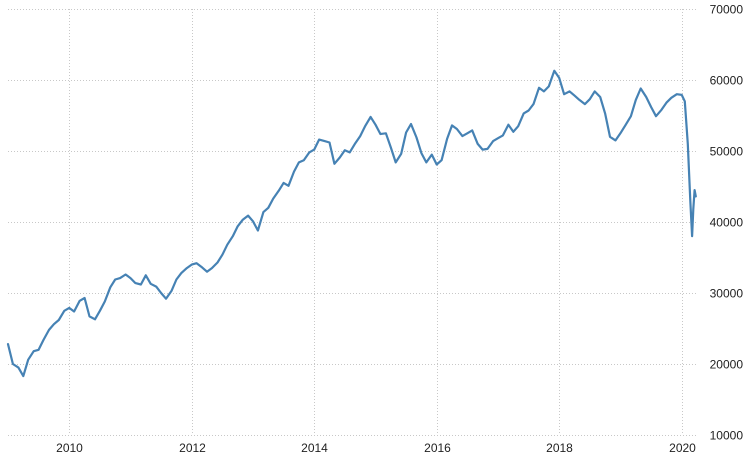  What do you see at coordinates (192, 448) in the screenshot?
I see `x-tick-label: 2012` at bounding box center [192, 448].